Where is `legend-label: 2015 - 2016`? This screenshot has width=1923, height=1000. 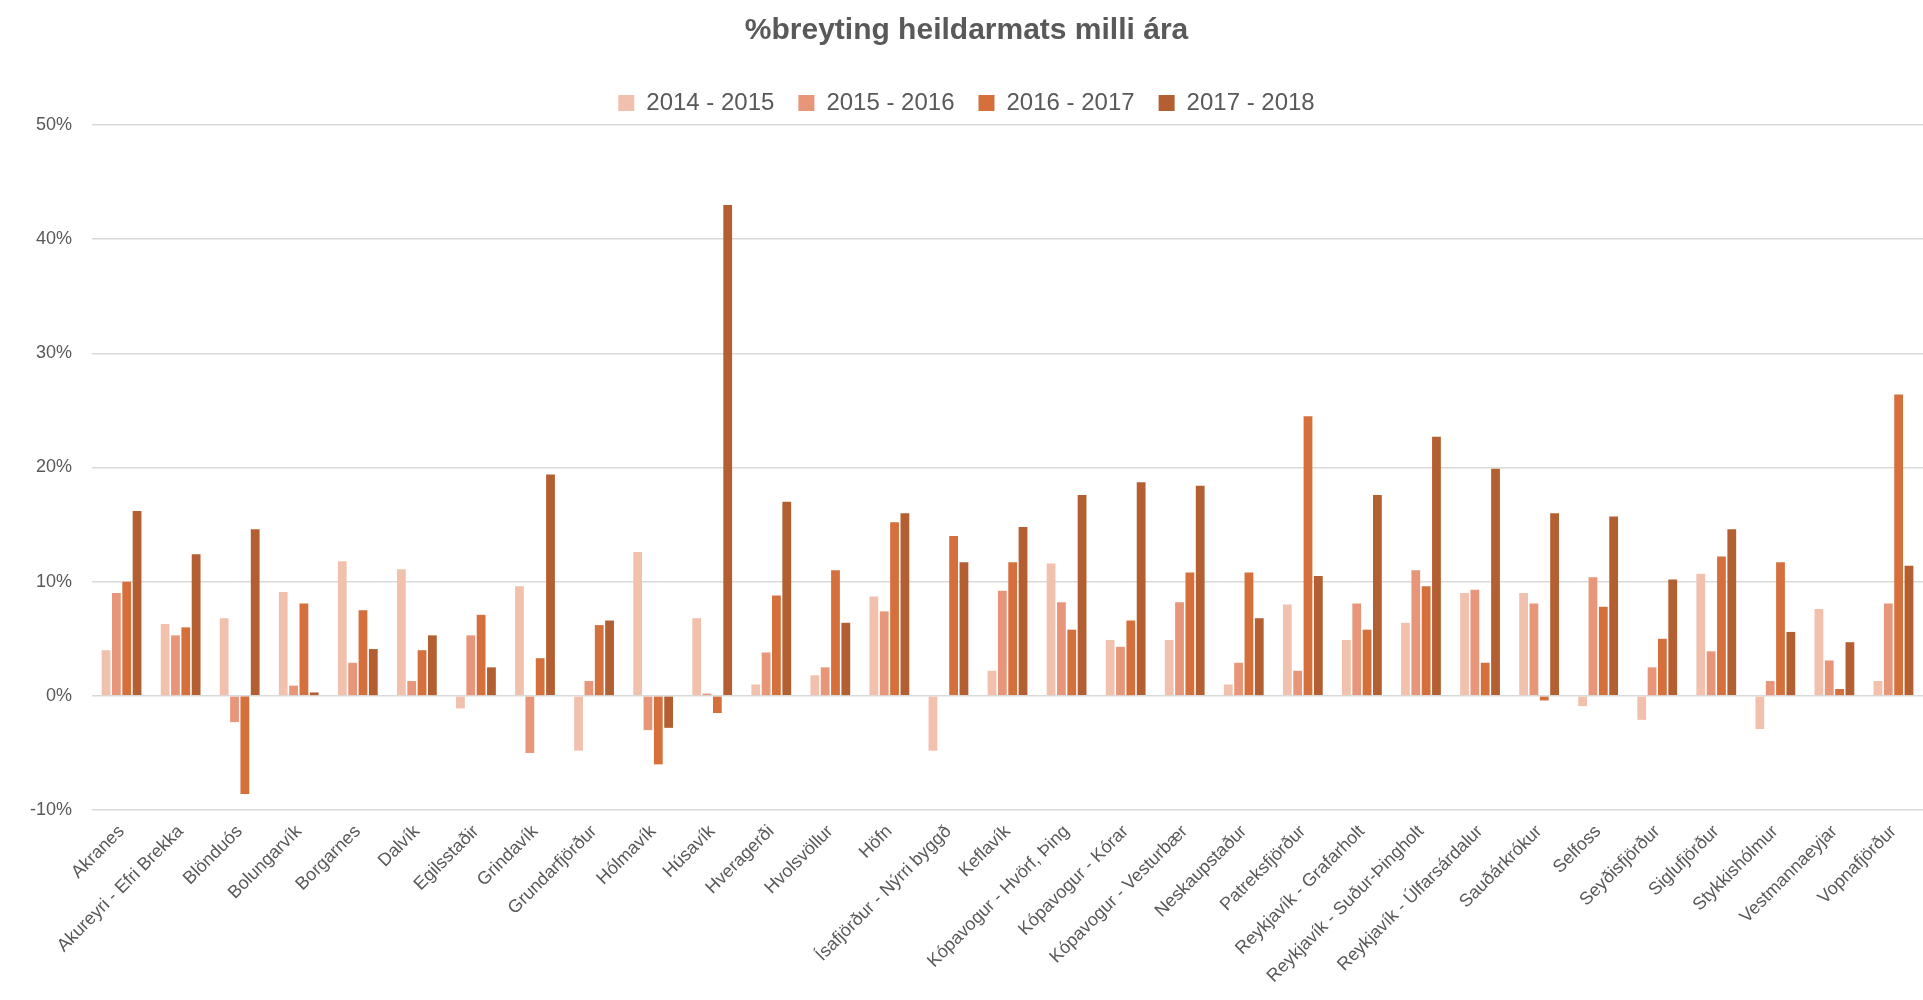 legend-label: 2015 - 2016 is located at coordinates (890, 101).